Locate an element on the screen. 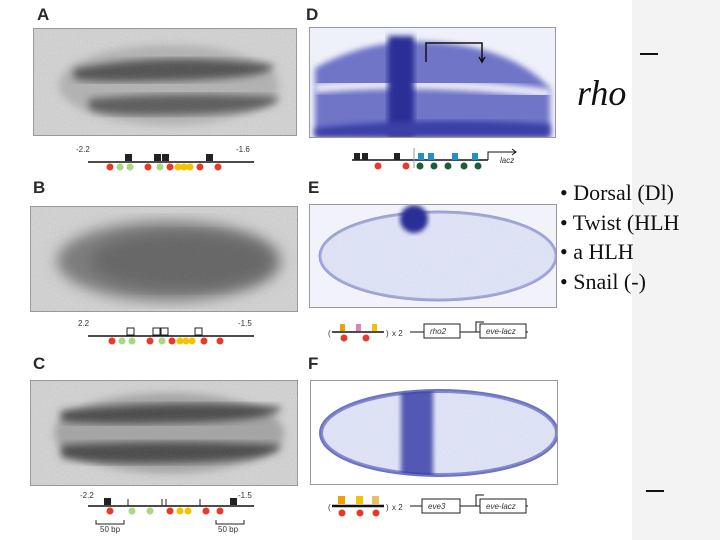 This screenshot has height=540, width=720. panel-e-box1-label: rho2 is located at coordinates (438, 331).